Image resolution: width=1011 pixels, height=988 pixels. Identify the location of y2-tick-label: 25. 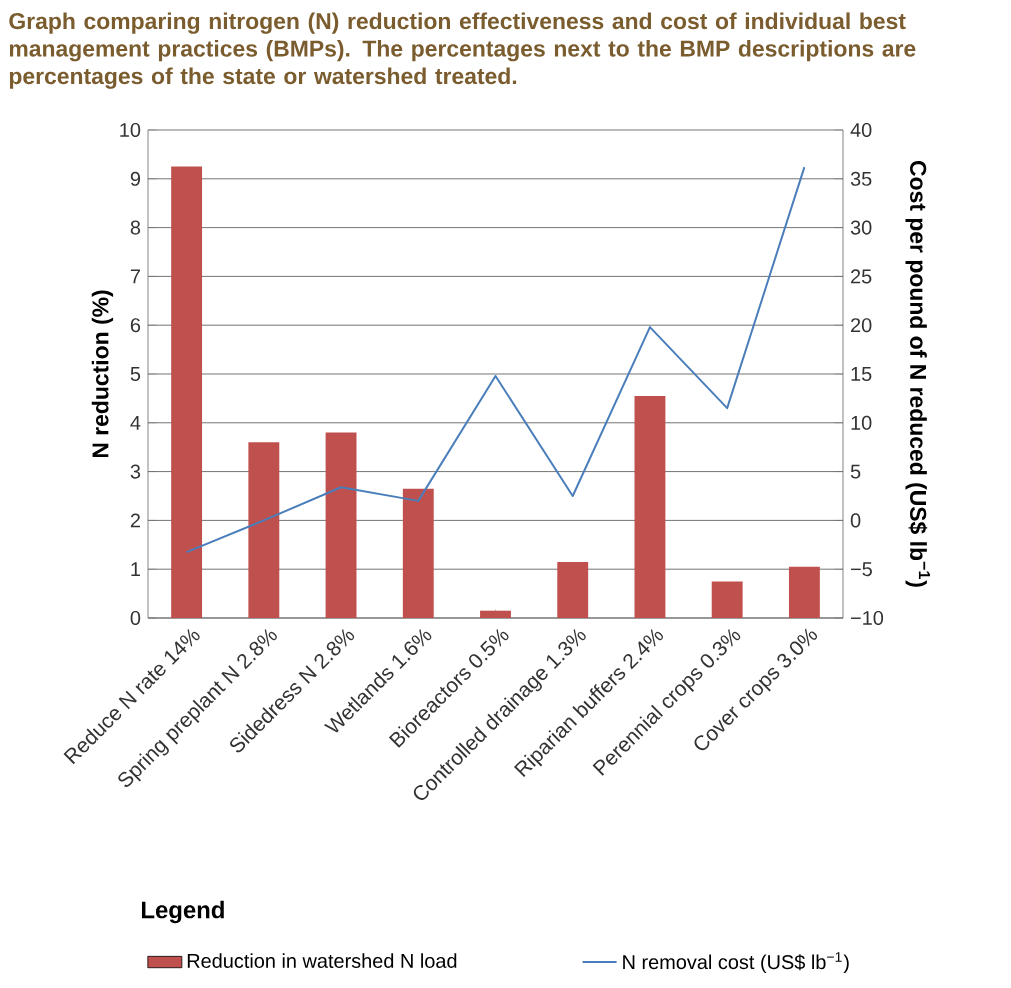
(861, 276).